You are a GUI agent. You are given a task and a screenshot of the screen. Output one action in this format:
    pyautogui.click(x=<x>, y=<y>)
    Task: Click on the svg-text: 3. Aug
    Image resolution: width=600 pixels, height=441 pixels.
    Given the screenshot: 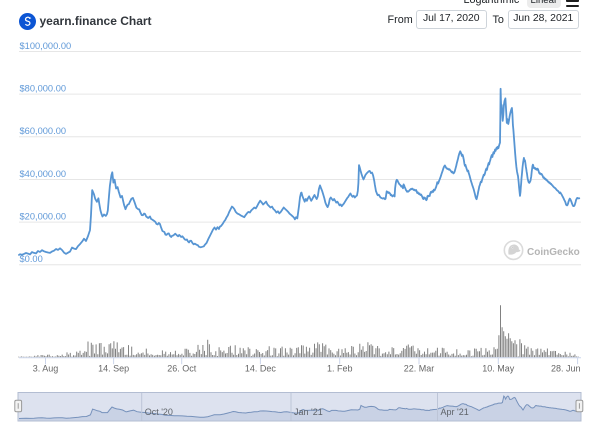 What is the action you would take?
    pyautogui.click(x=46, y=368)
    